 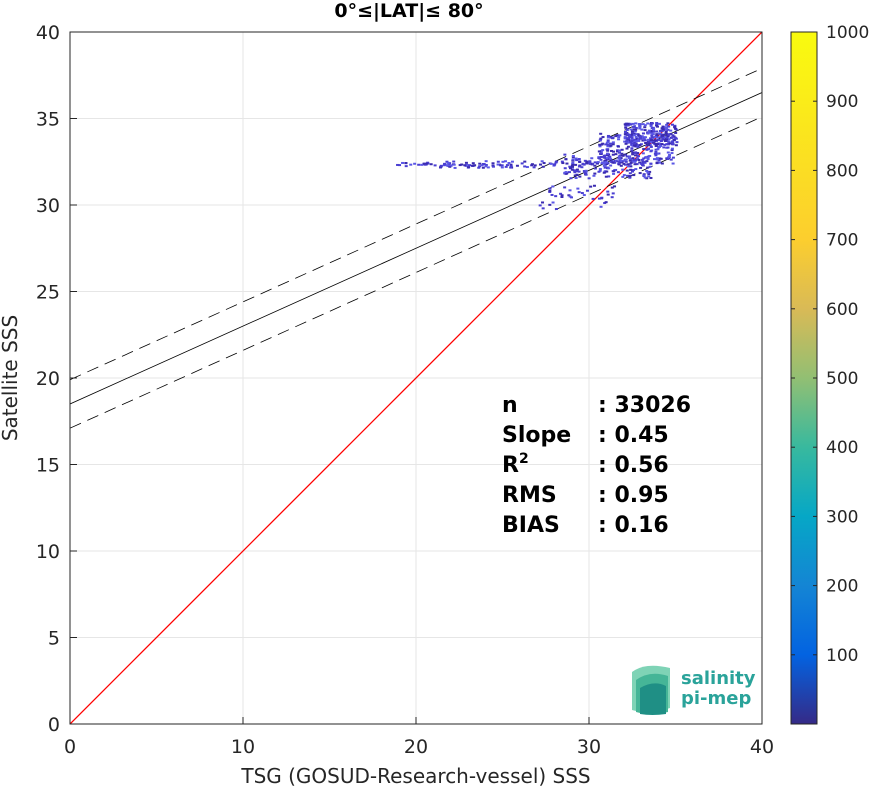 I want to click on x-tick-label: 30, so click(x=589, y=747).